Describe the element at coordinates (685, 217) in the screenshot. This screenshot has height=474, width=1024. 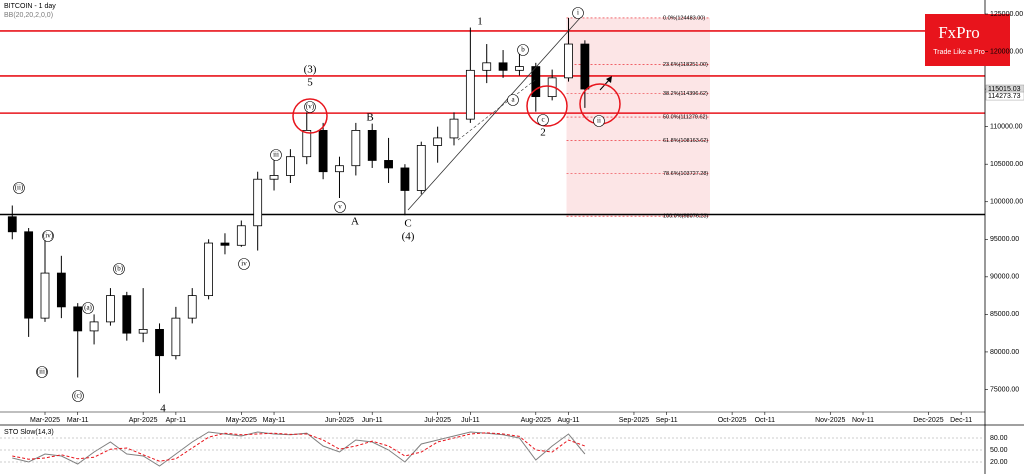
I see `fib-label: 100.0%(98076.23)` at that location.